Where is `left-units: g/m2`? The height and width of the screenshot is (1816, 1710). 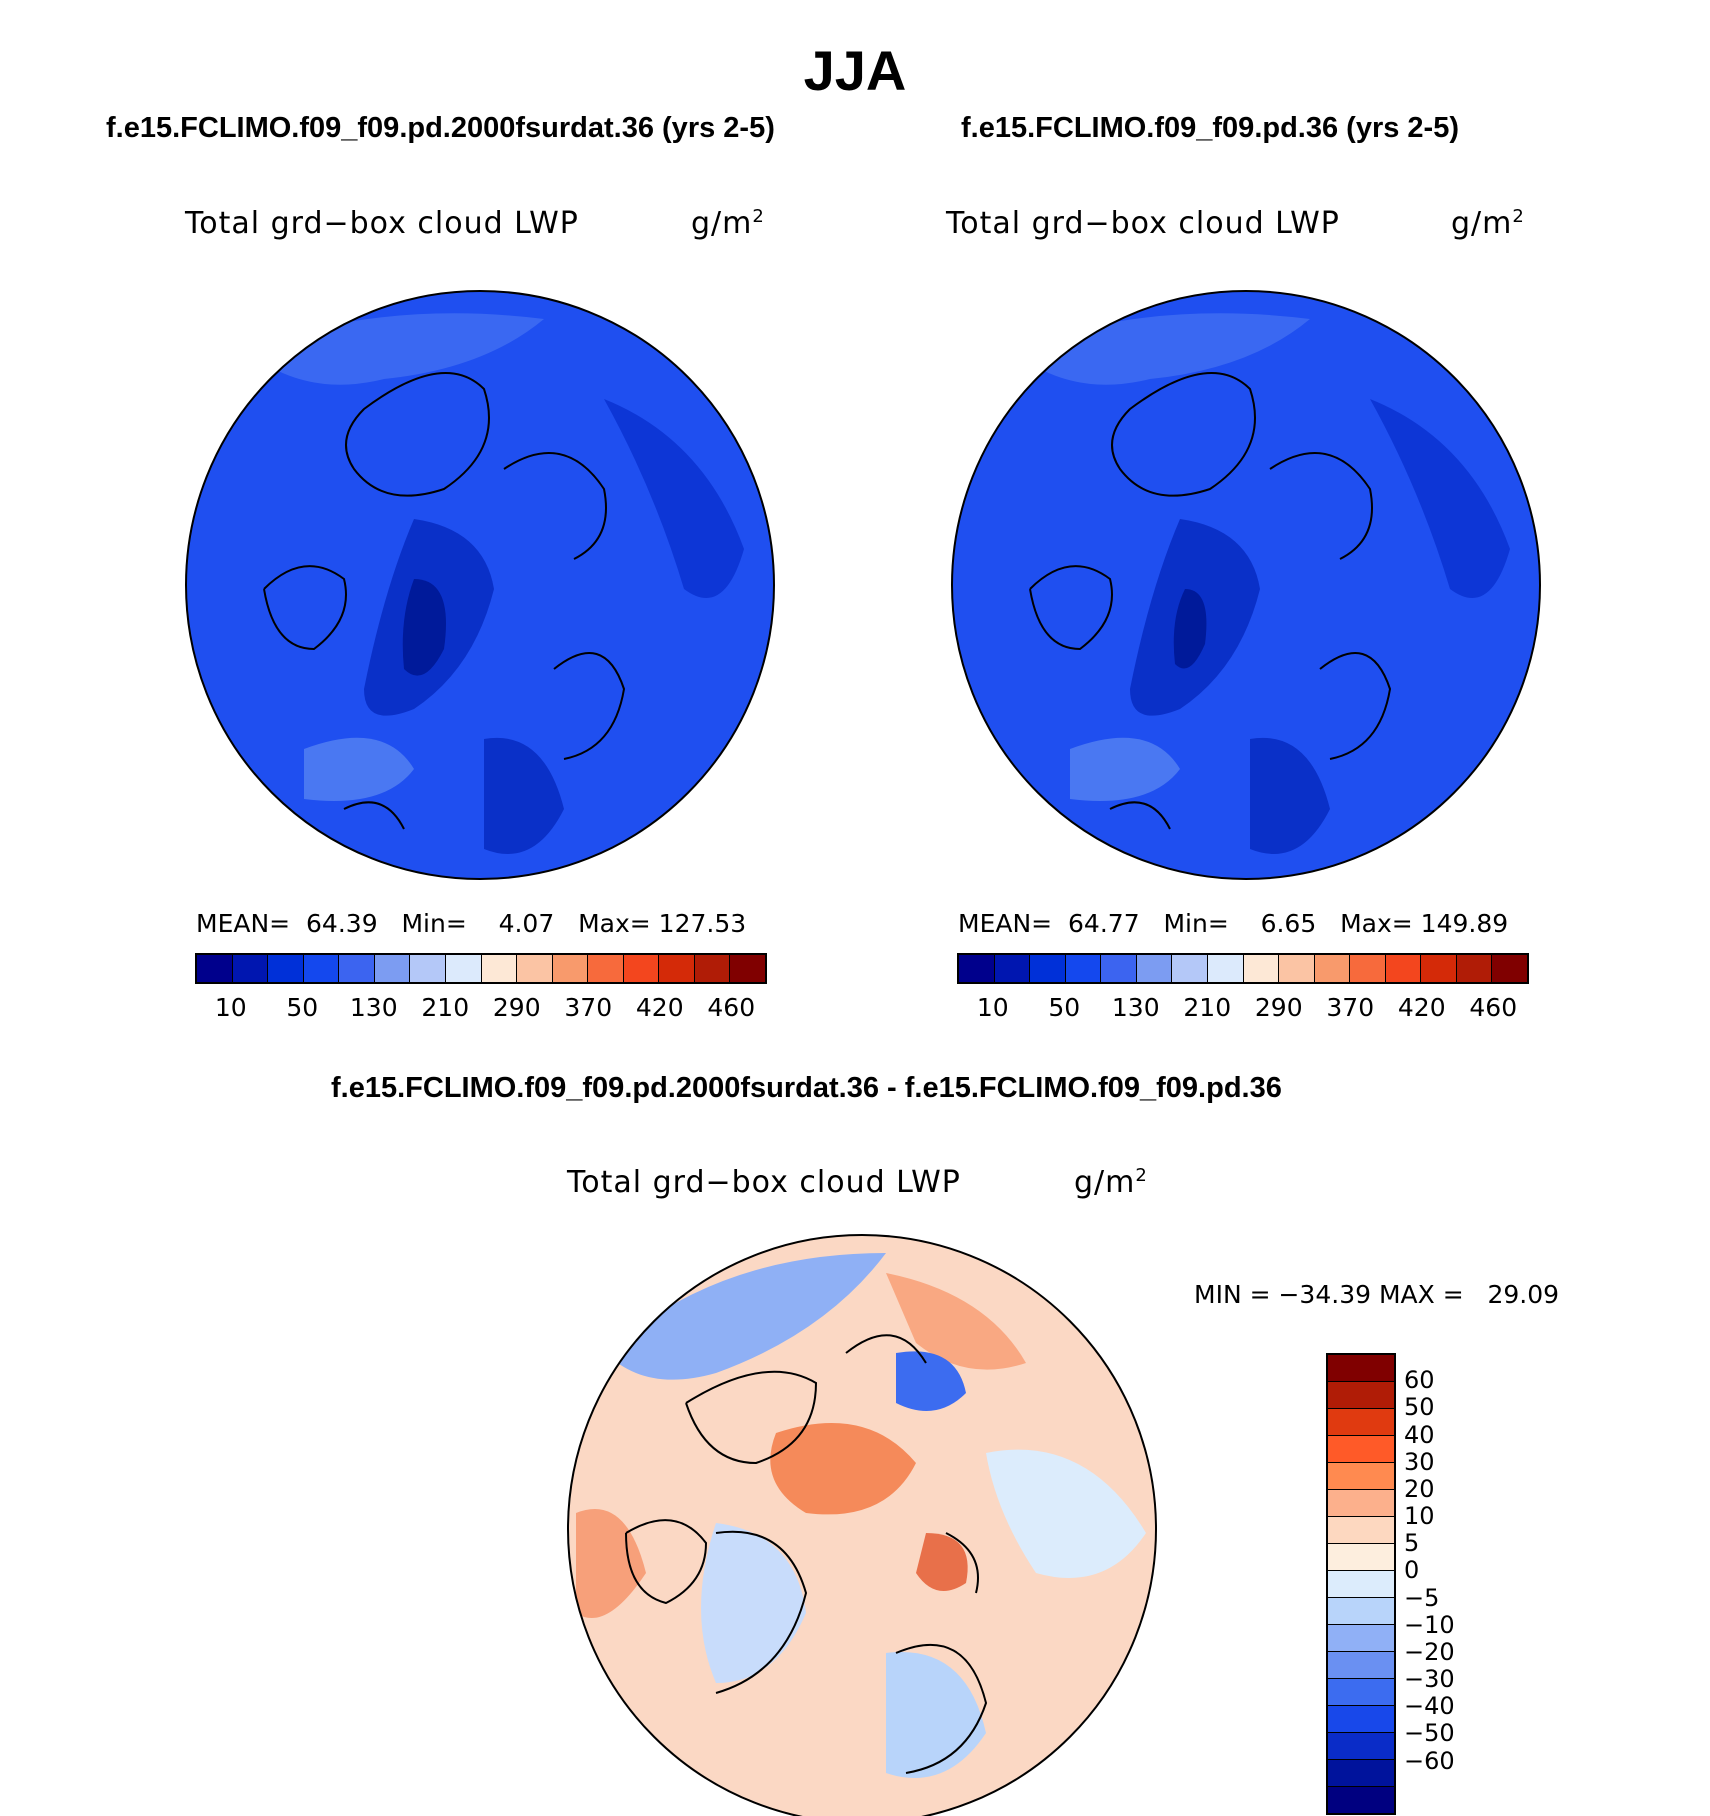
left-units: g/m2 is located at coordinates (728, 223).